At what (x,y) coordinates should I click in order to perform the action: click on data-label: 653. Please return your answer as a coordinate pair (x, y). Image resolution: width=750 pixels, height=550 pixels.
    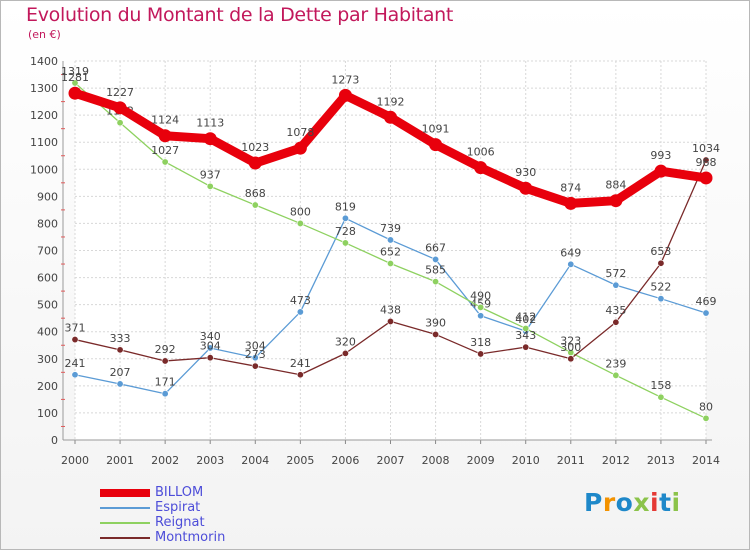
    Looking at the image, I should click on (660, 251).